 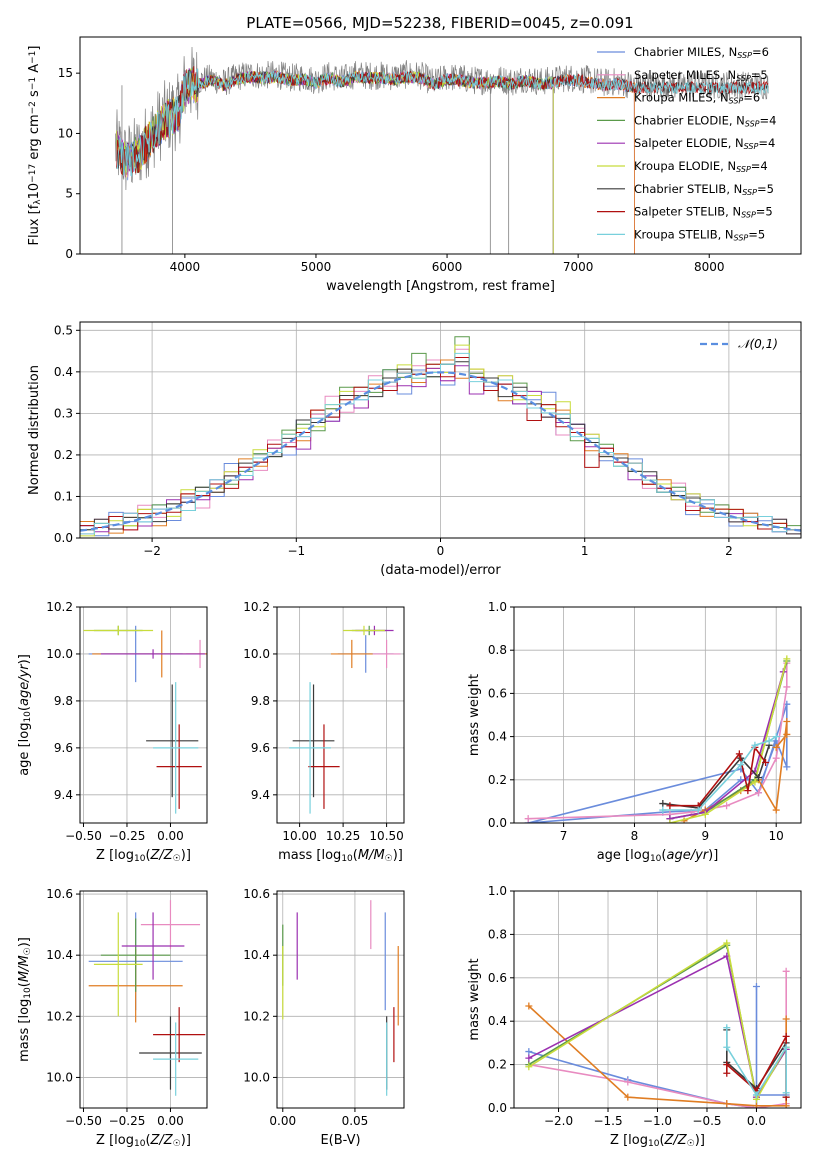 I want to click on y-tick-label: 0.0, so click(x=497, y=1108).